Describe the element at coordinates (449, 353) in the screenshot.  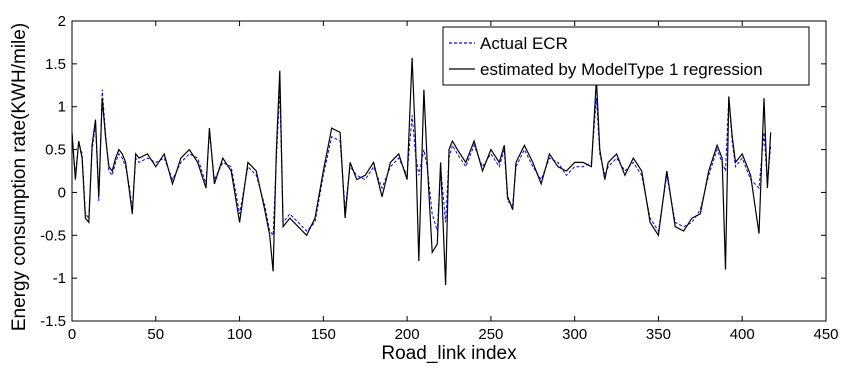
I see `x-axis-title: Road_link index` at that location.